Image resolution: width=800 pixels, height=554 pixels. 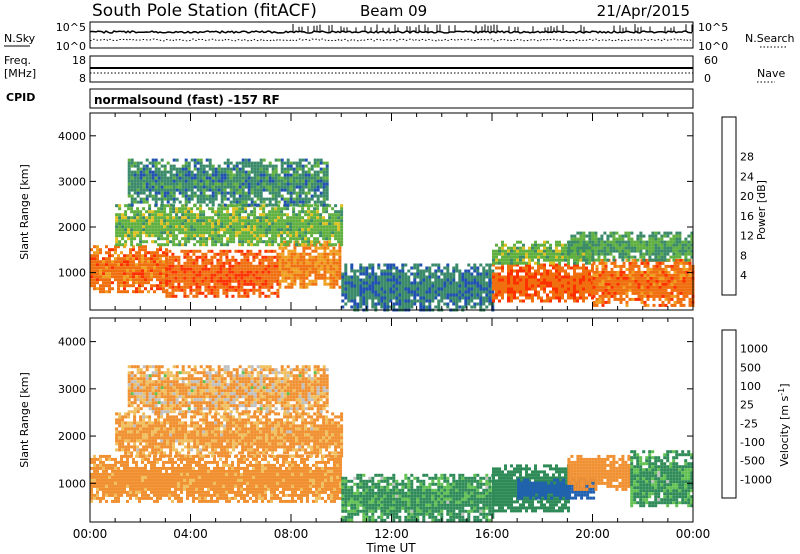 I want to click on y-tick-label: 4000, so click(x=72, y=136).